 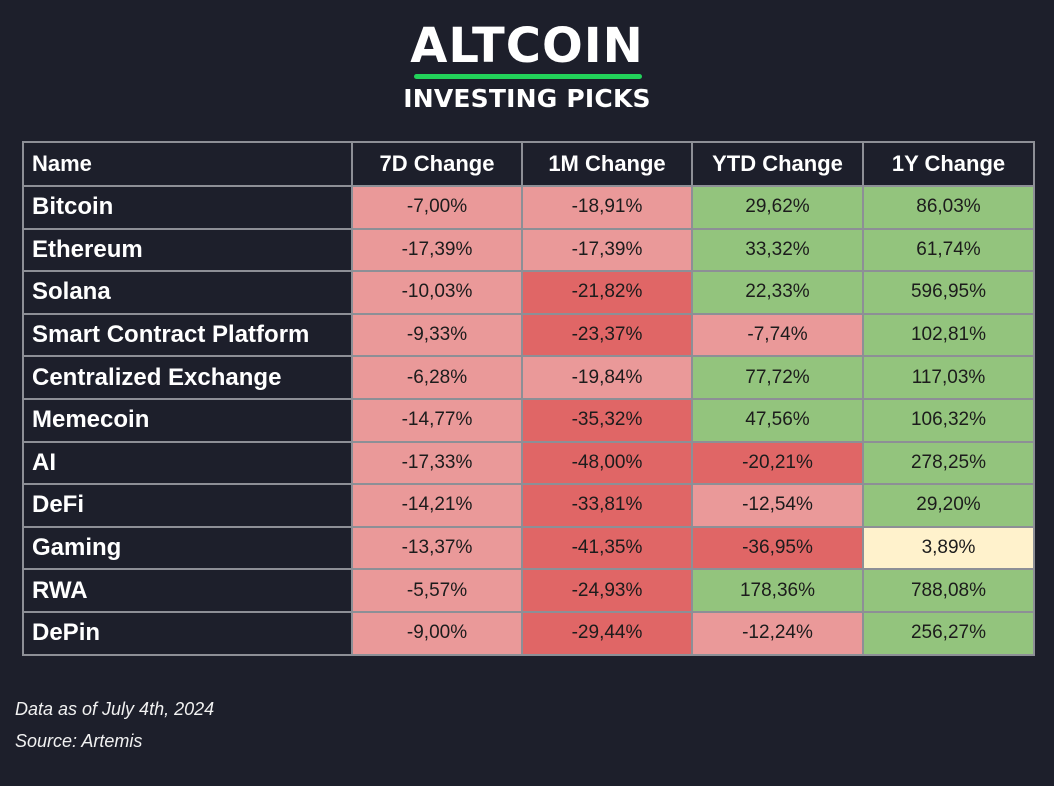 What do you see at coordinates (607, 377) in the screenshot?
I see `cell-1m: -19,84%` at bounding box center [607, 377].